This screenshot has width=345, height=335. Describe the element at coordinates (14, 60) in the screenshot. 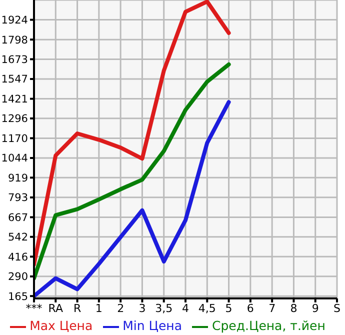

I see `y-tick-label: 1673` at that location.